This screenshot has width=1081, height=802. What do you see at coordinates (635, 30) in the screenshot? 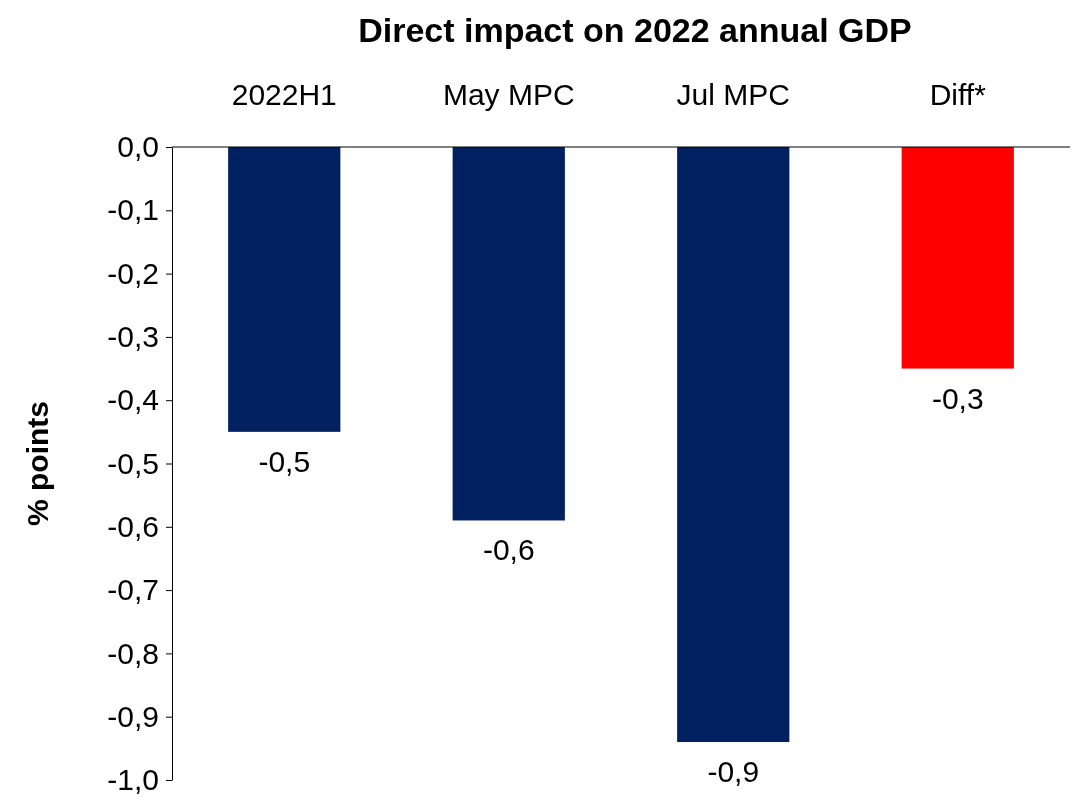
I see `chart-title: Direct impact on 2022 annual GDP` at bounding box center [635, 30].